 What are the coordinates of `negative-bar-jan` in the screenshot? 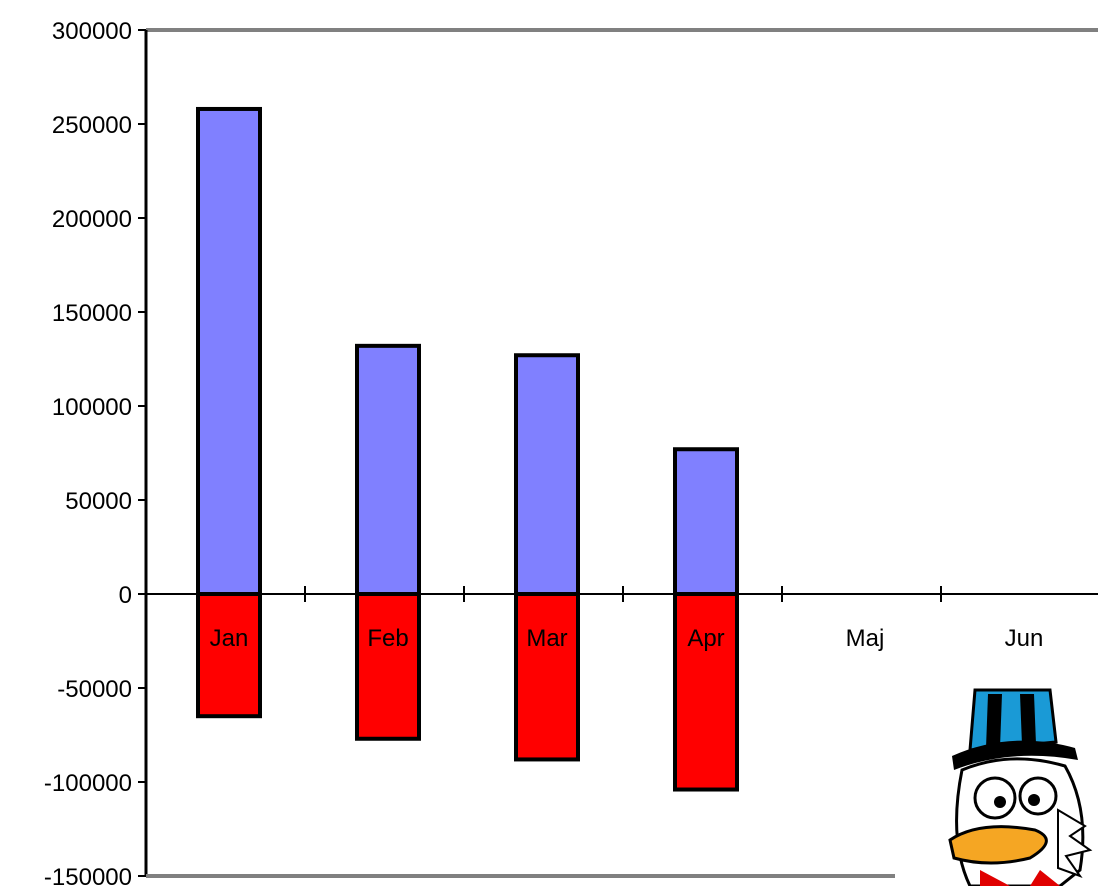 It's located at (229, 655).